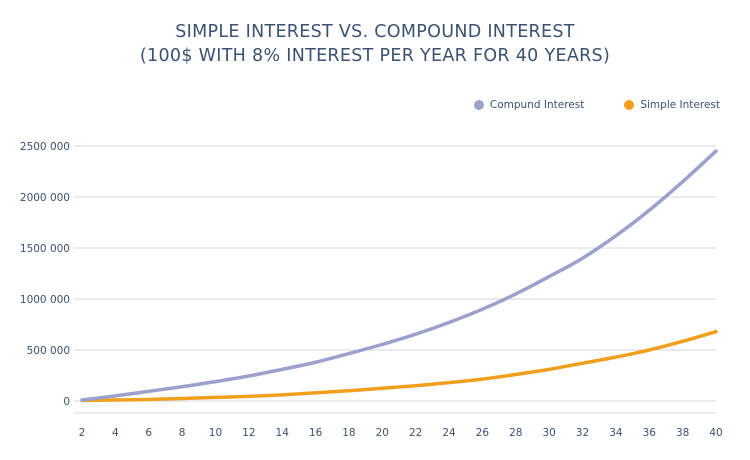  Describe the element at coordinates (316, 433) in the screenshot. I see `x-tick-label: 16` at that location.